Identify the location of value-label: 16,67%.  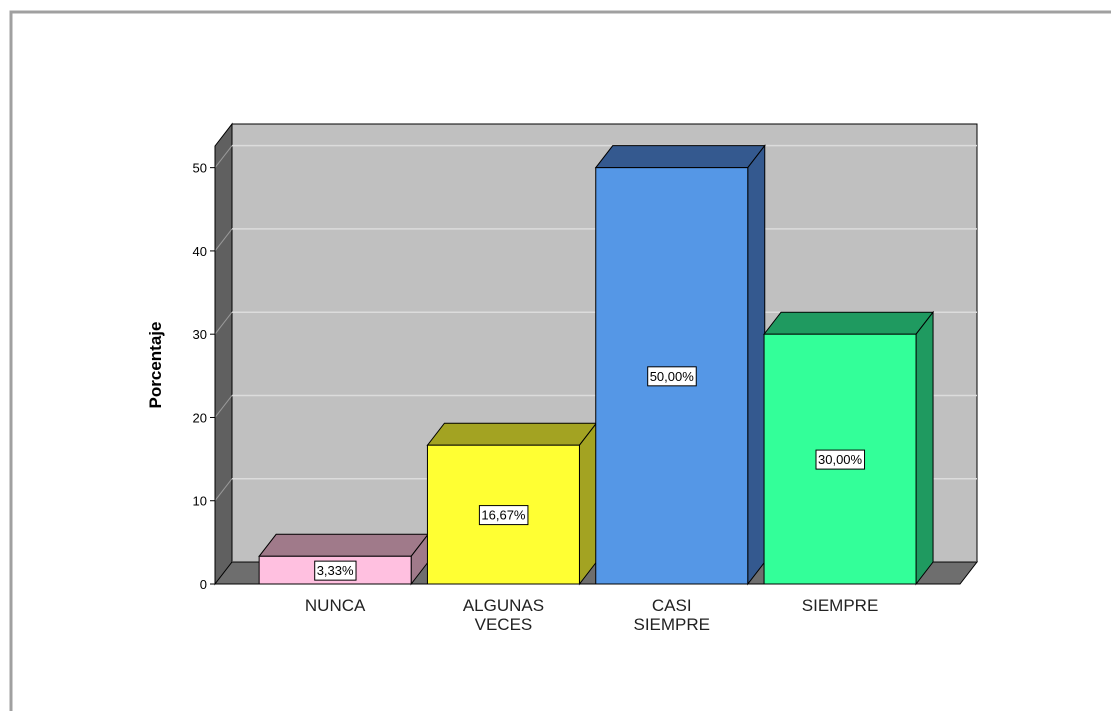
(503, 515).